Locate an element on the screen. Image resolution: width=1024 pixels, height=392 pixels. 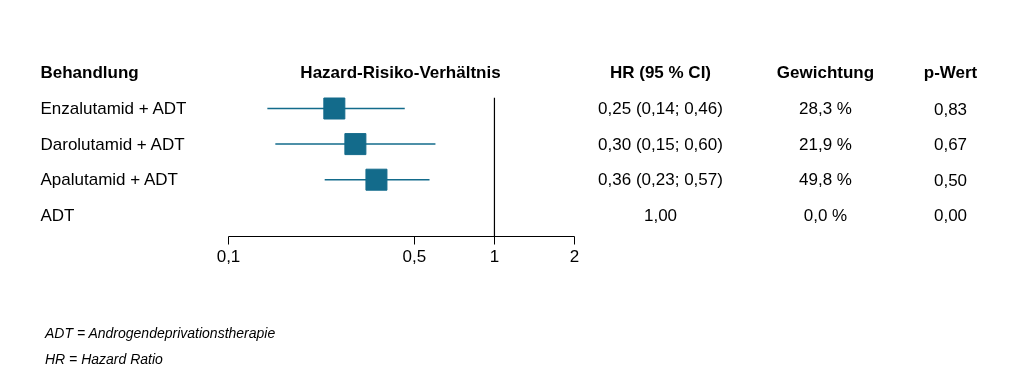
text: 0,67 is located at coordinates (950, 145).